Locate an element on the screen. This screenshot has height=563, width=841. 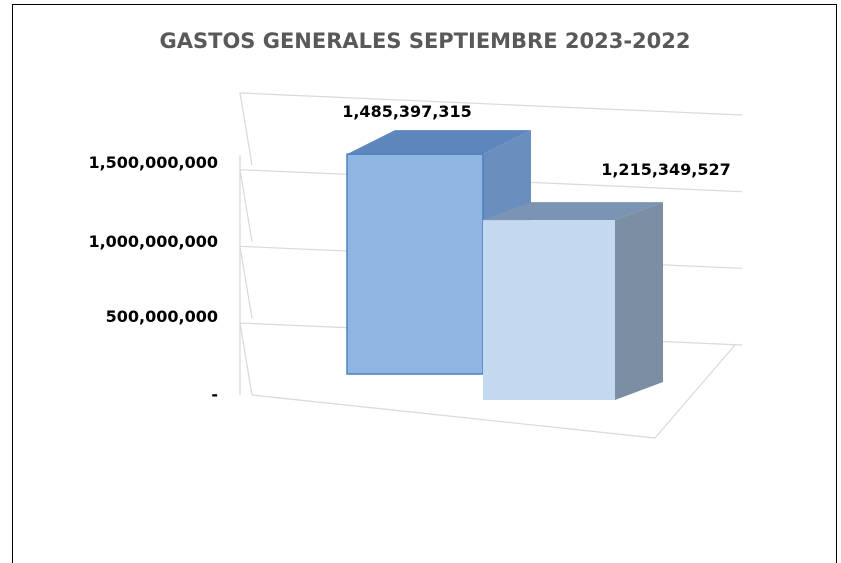
y-tick-label: 500,000,000 is located at coordinates (162, 316).